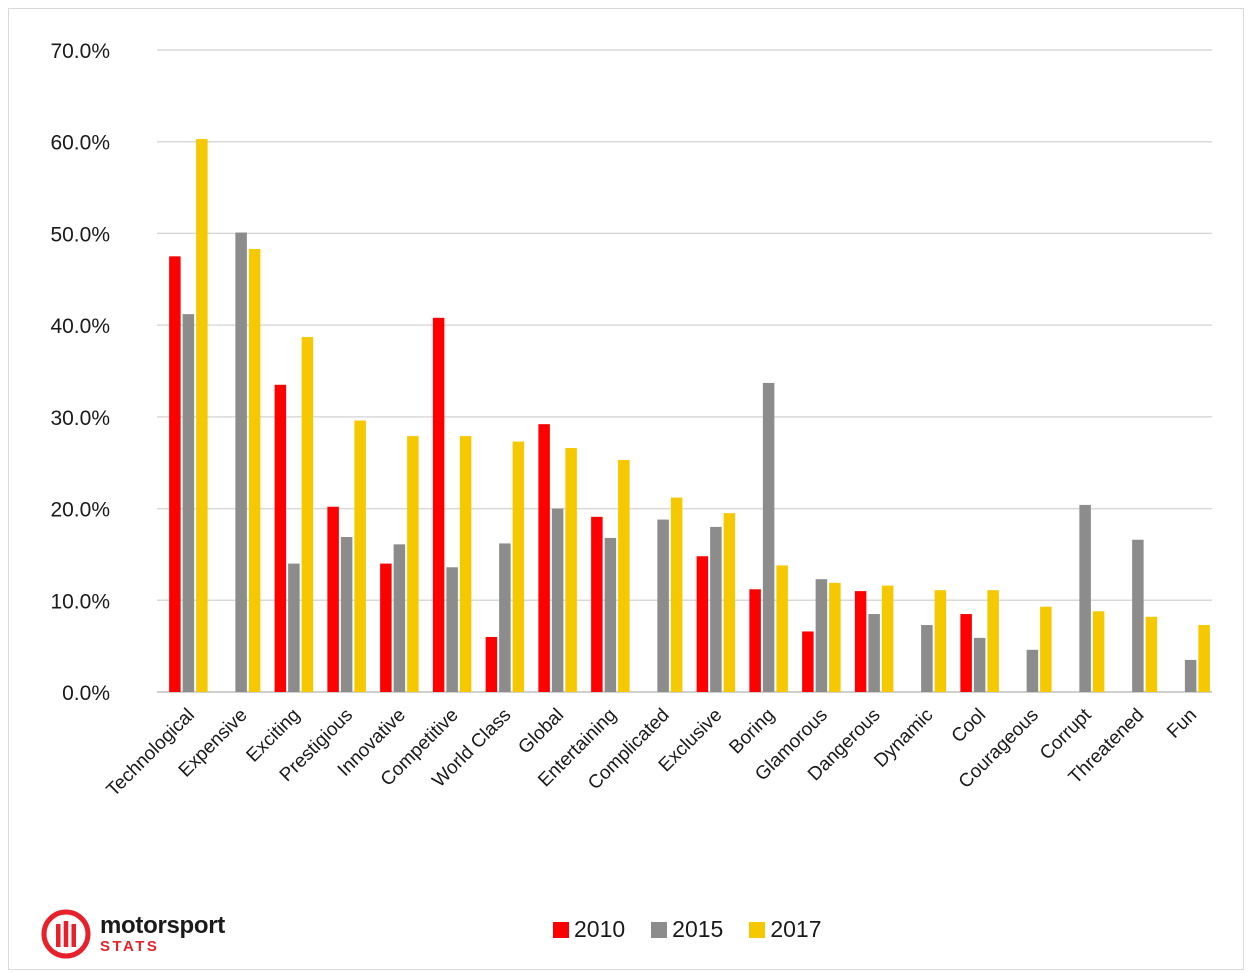 The width and height of the screenshot is (1255, 973). I want to click on bar-2010-innovative, so click(386, 627).